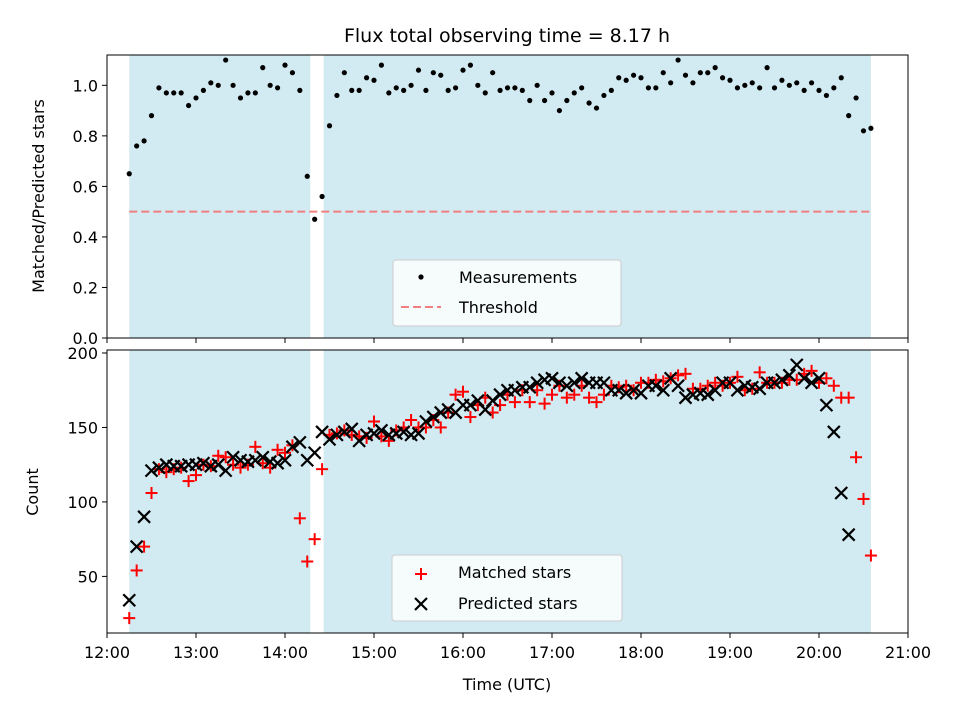 The image size is (960, 720). I want to click on x-tick-label: 16:00, so click(463, 652).